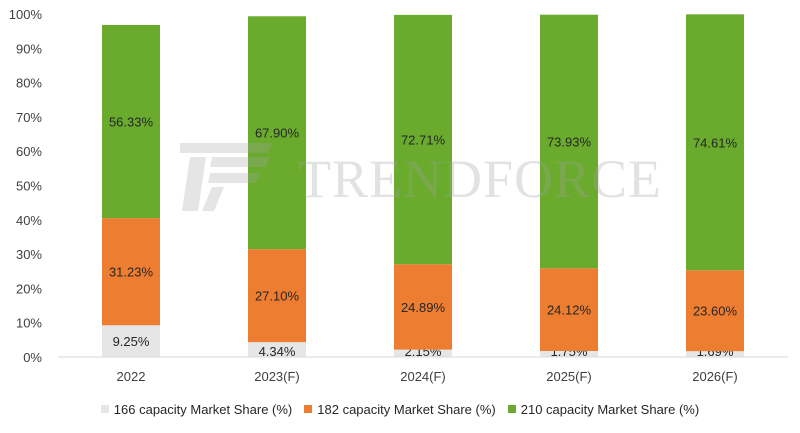  I want to click on data-label: 67.90%, so click(277, 133).